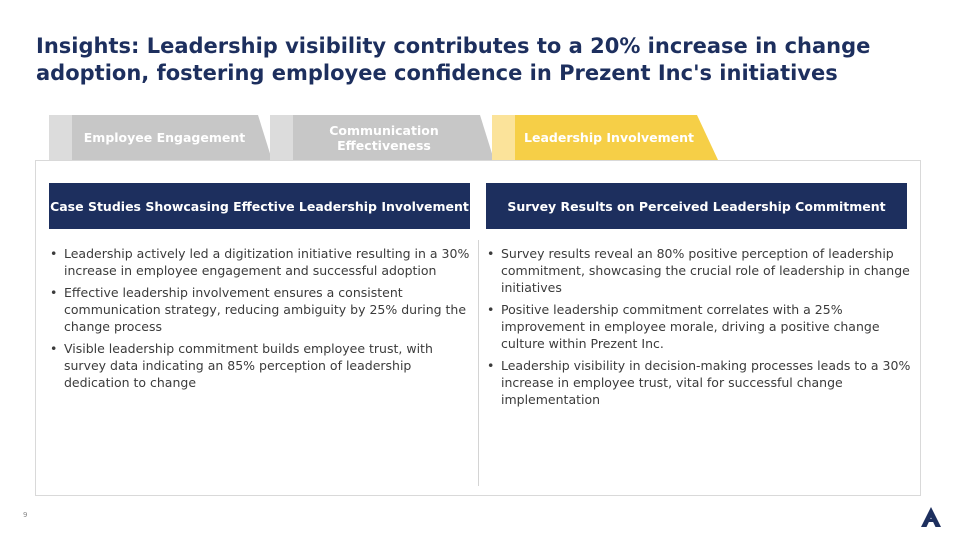  What do you see at coordinates (164, 137) in the screenshot?
I see `tab-label: Employee Engagement` at bounding box center [164, 137].